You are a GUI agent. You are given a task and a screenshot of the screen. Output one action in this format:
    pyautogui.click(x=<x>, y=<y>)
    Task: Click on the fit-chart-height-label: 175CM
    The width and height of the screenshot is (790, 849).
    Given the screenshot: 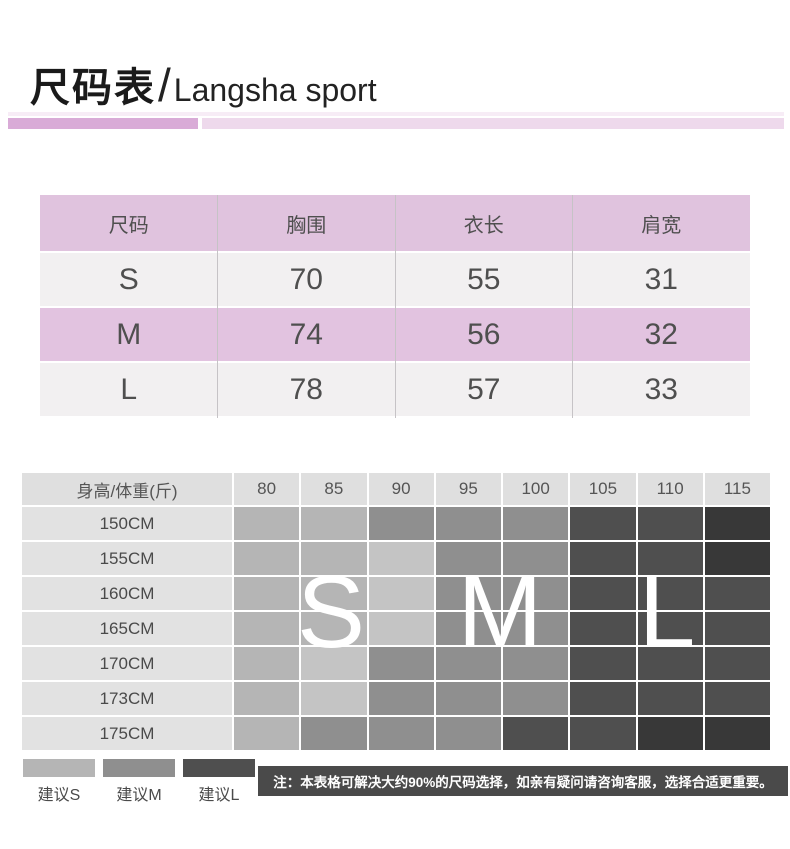 What is the action you would take?
    pyautogui.click(x=127, y=733)
    